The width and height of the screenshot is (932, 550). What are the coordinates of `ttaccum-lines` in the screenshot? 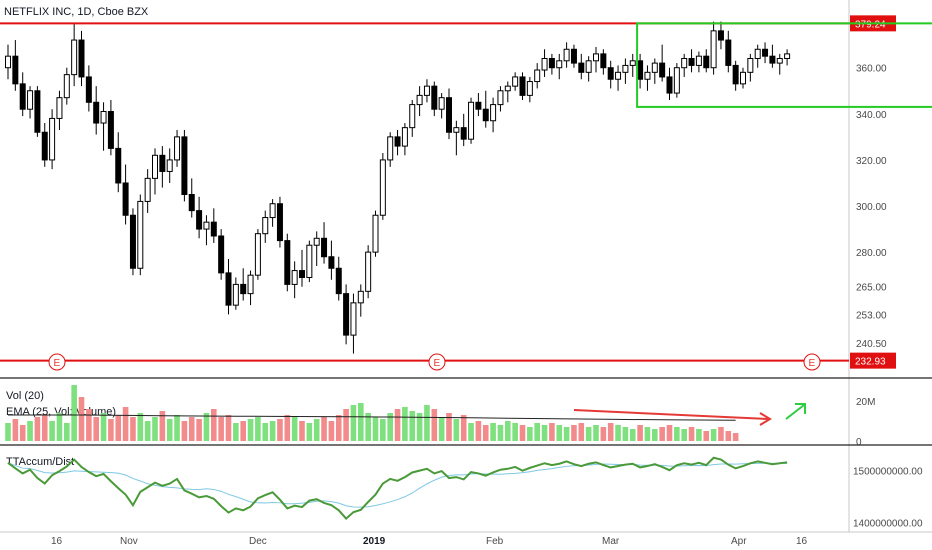 It's located at (397, 488).